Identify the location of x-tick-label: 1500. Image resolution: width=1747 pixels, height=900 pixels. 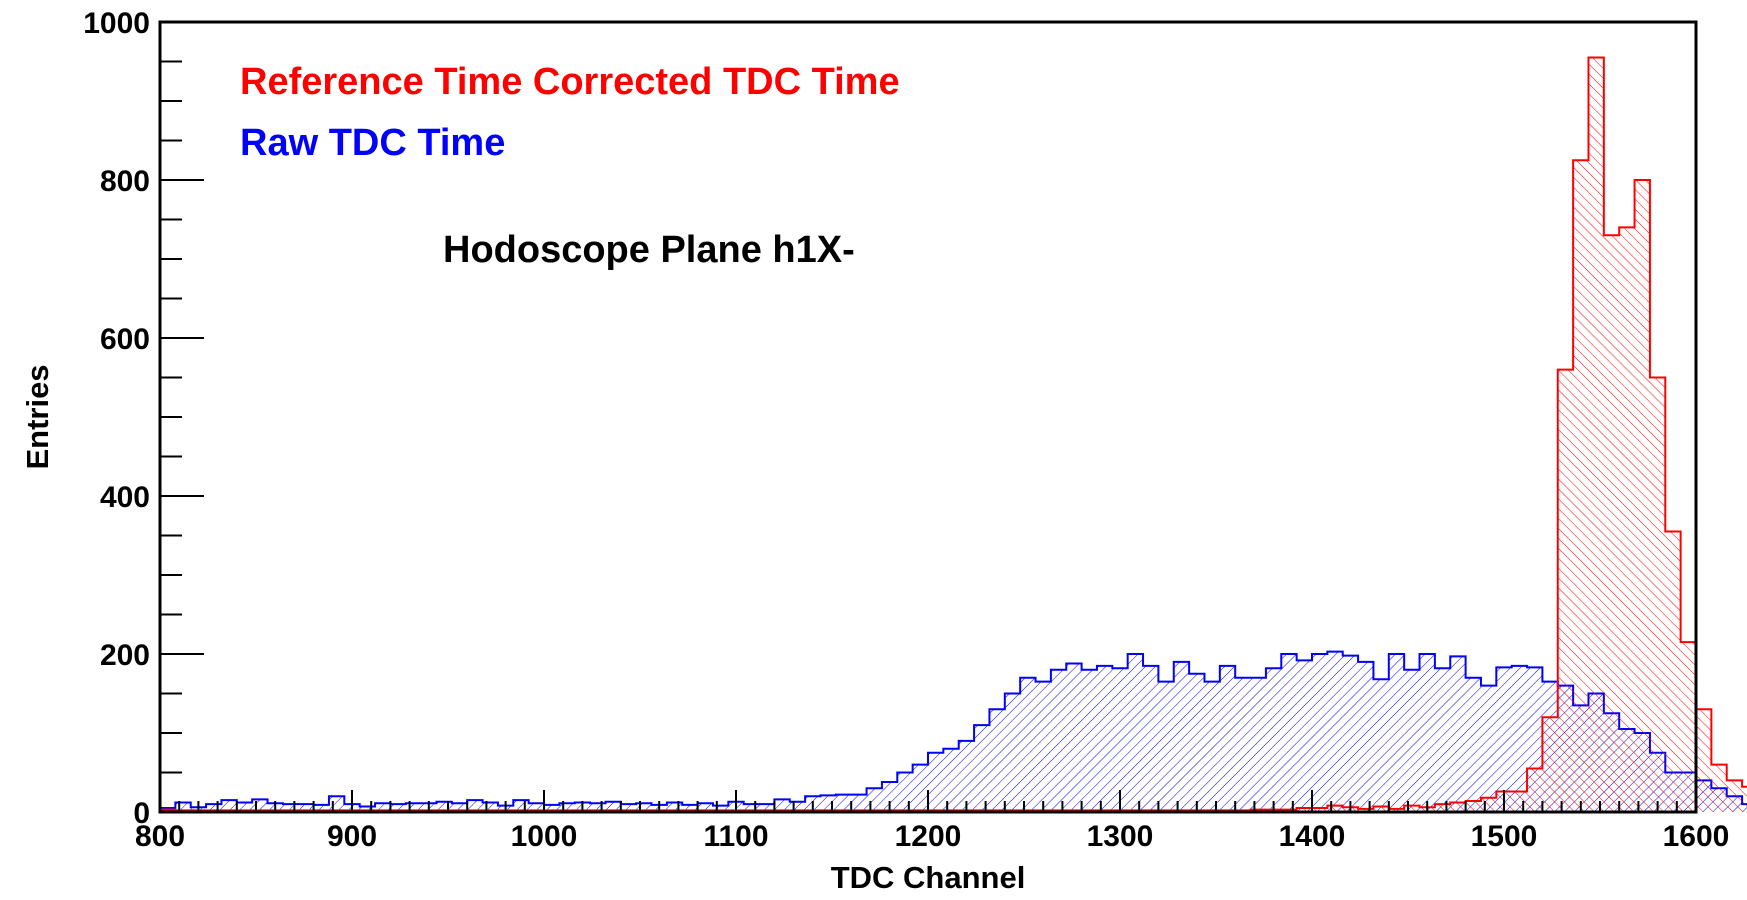
(1504, 836).